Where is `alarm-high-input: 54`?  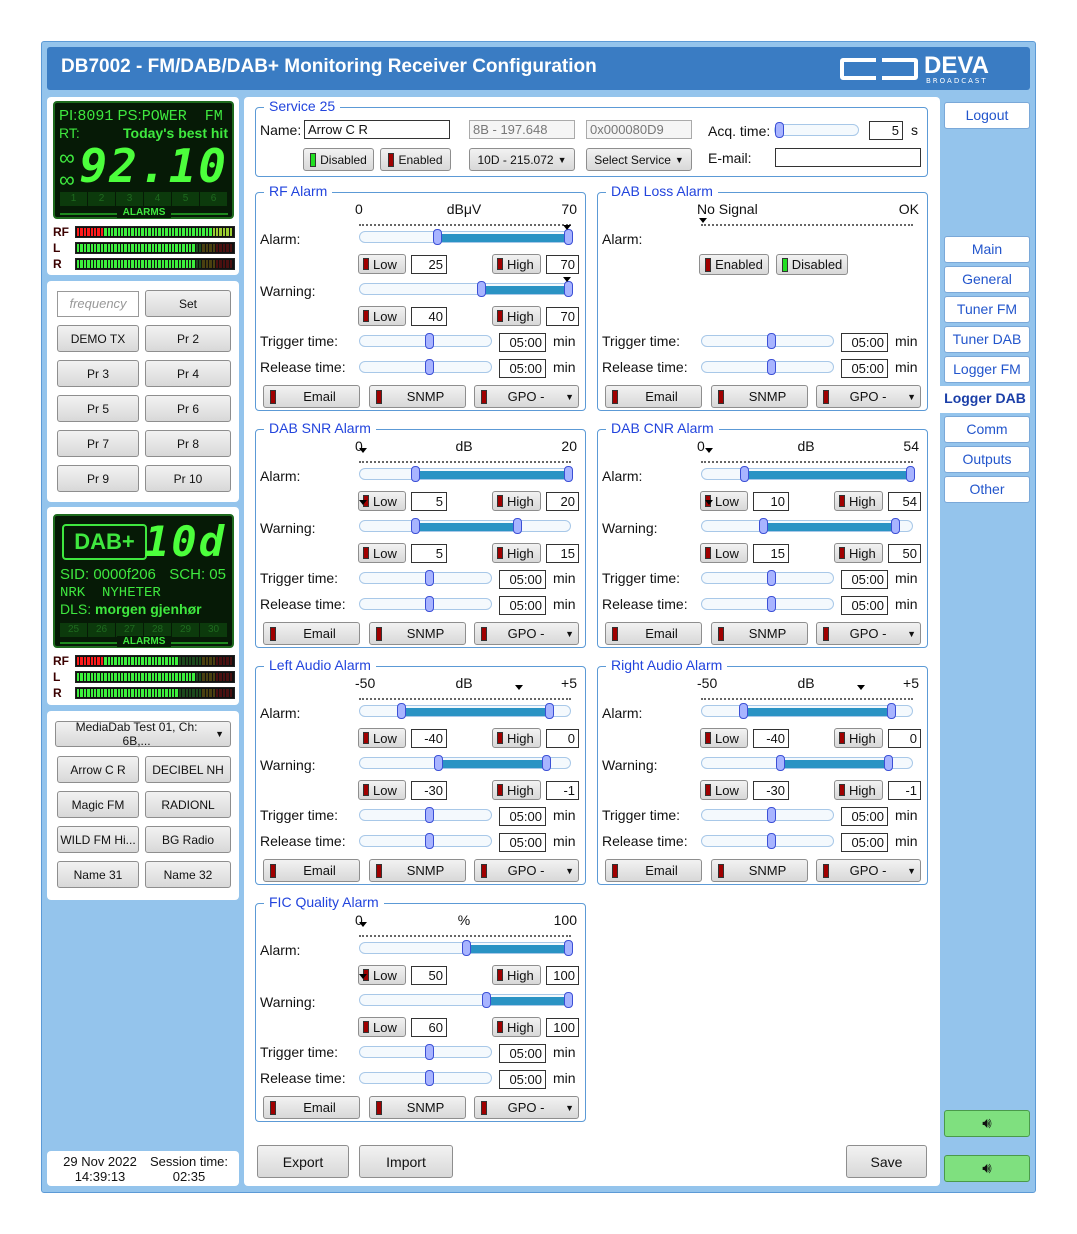
alarm-high-input: 54 is located at coordinates (904, 501).